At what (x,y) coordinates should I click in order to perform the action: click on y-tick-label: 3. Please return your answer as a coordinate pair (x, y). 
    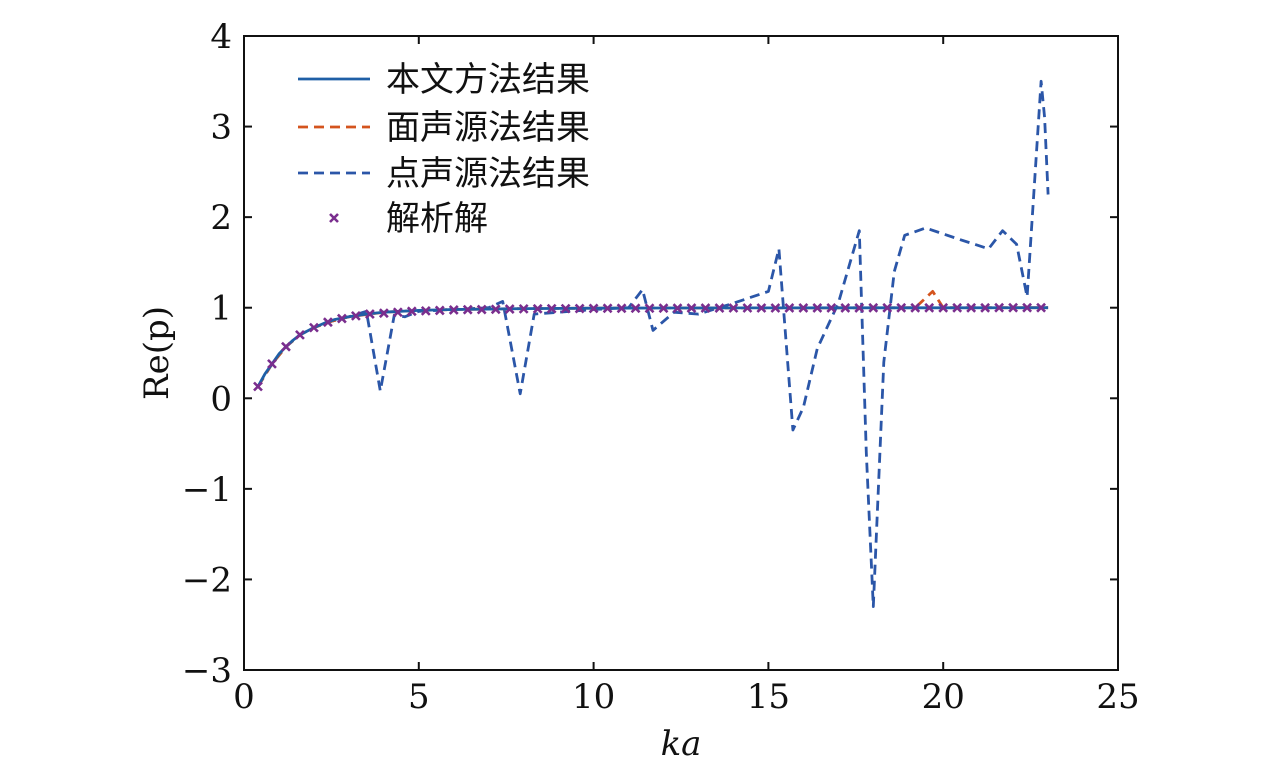
    Looking at the image, I should click on (221, 128).